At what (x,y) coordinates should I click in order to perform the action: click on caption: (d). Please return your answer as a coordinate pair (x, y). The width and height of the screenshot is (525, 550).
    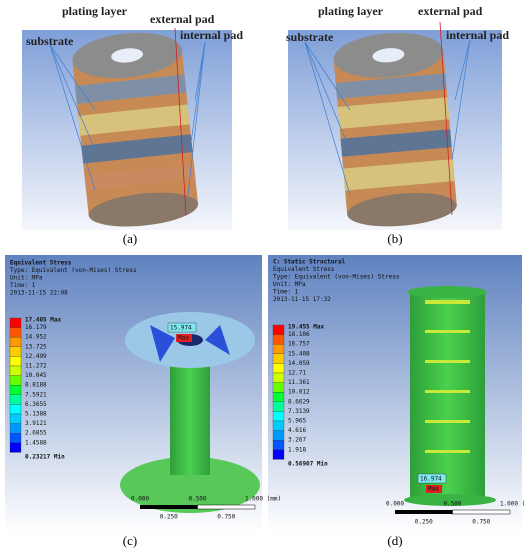
    Looking at the image, I should click on (394, 540).